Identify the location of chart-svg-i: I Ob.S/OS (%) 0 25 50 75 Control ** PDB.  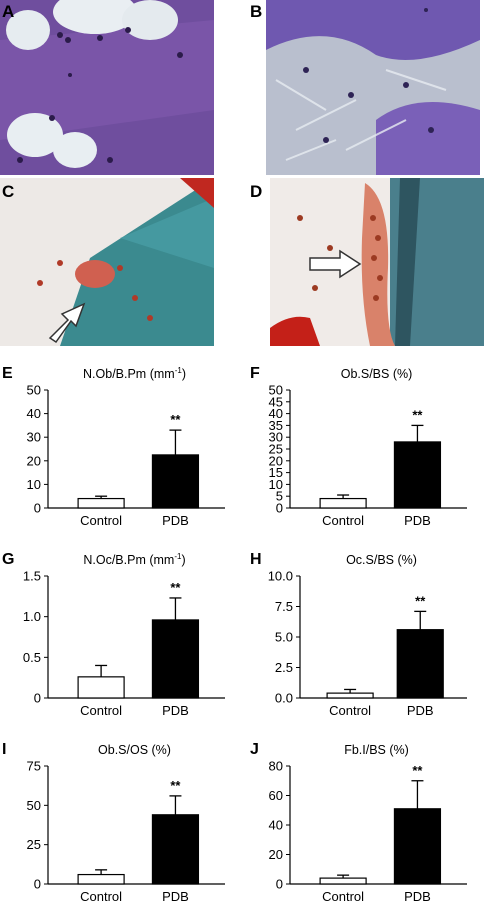
(113, 822).